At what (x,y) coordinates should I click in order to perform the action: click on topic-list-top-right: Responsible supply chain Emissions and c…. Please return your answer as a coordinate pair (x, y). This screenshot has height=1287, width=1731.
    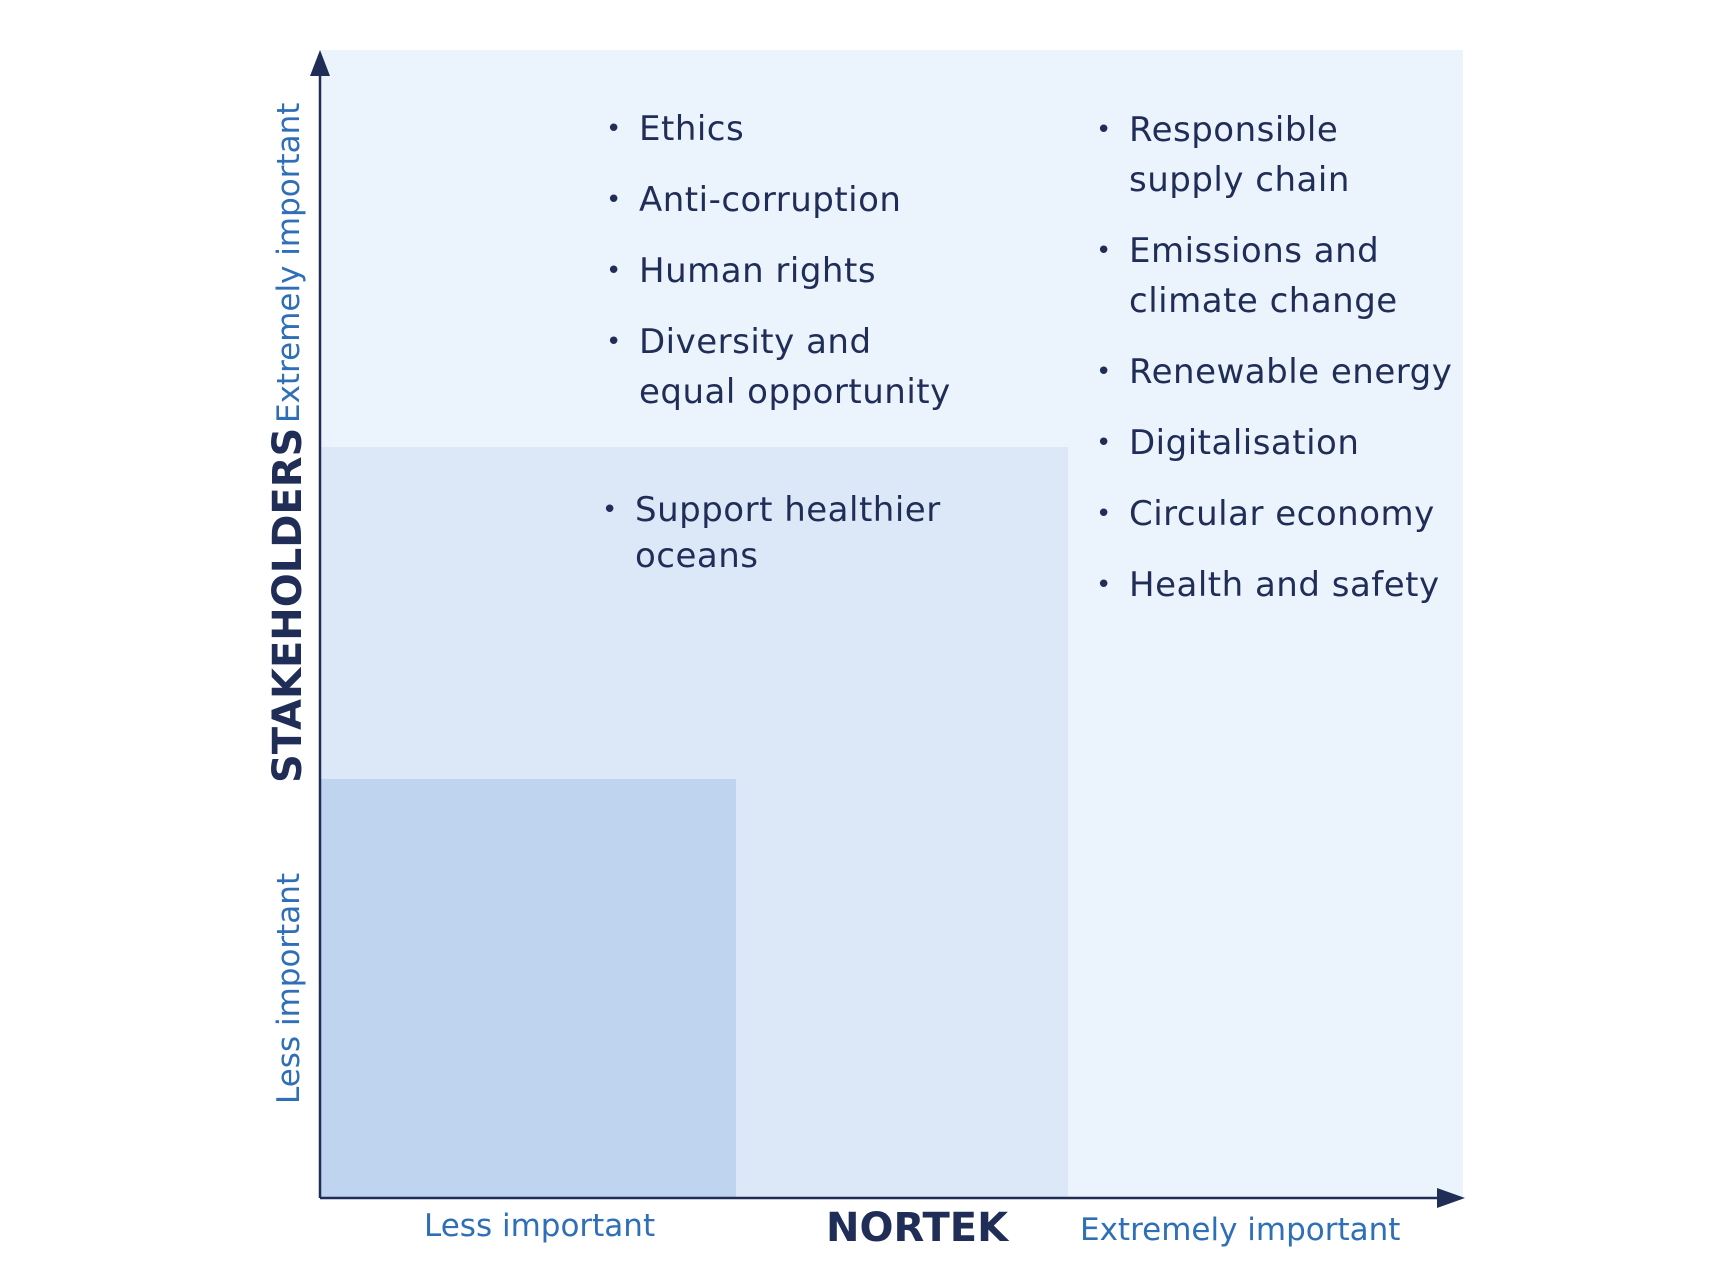
    Looking at the image, I should click on (1279, 368).